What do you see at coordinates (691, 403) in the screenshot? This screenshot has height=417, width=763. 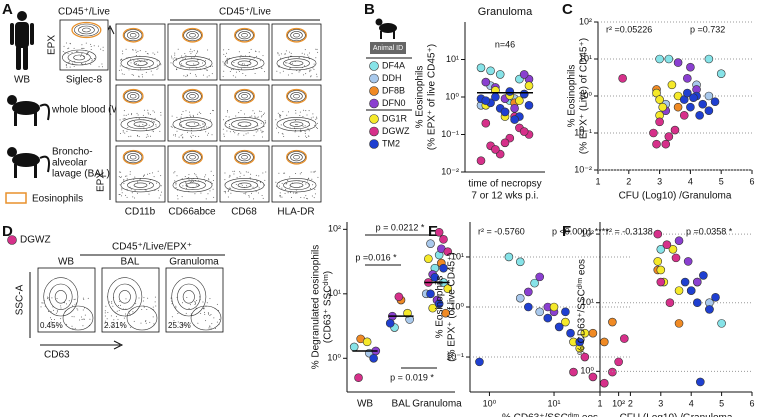 I see `x-tick-label: 4` at bounding box center [691, 403].